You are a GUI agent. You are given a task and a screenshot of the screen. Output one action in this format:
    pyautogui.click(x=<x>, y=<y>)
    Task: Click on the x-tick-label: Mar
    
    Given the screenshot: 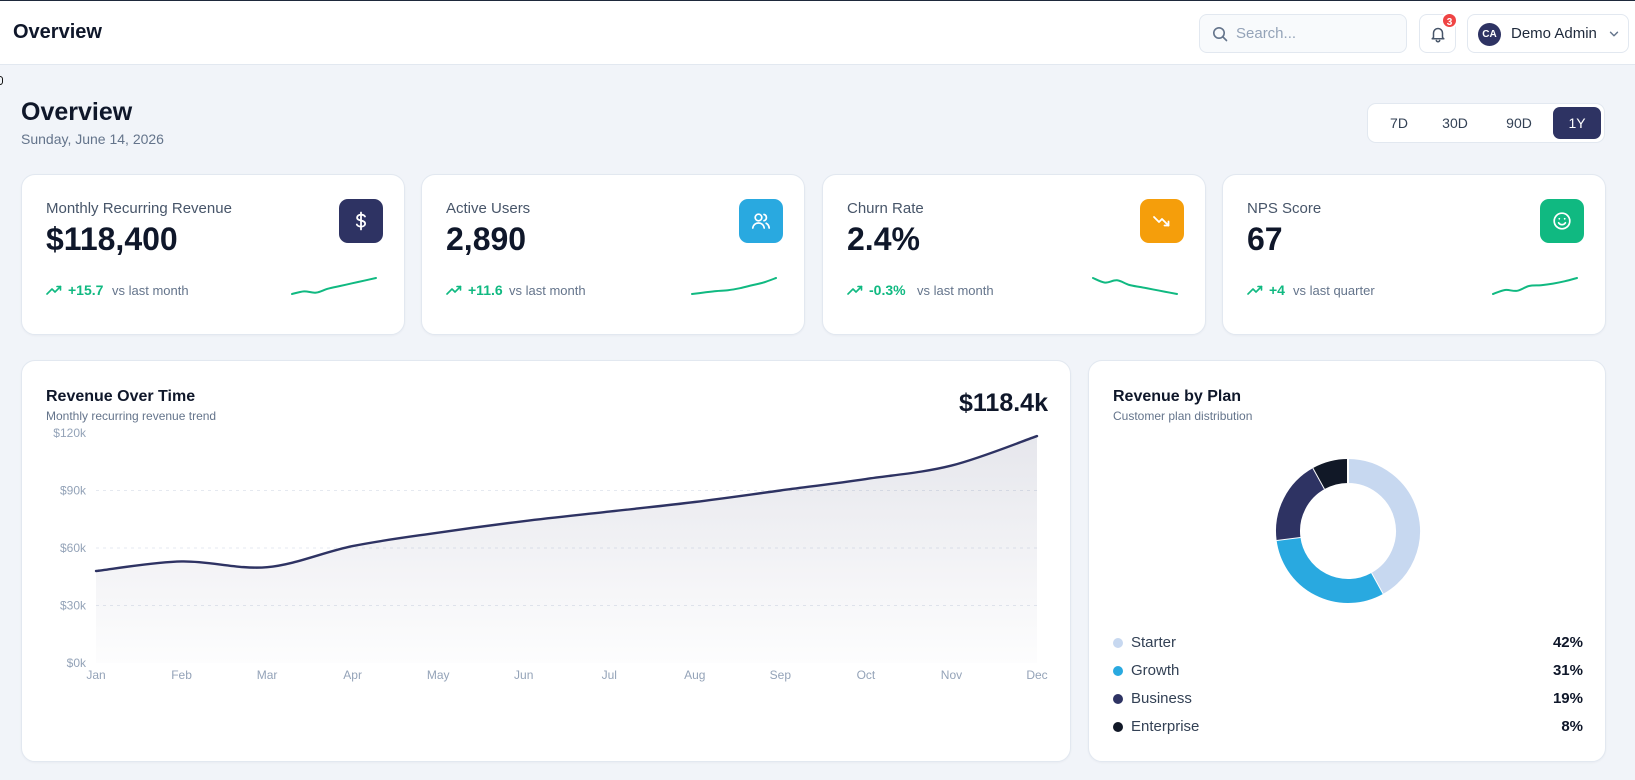 What is the action you would take?
    pyautogui.click(x=267, y=675)
    